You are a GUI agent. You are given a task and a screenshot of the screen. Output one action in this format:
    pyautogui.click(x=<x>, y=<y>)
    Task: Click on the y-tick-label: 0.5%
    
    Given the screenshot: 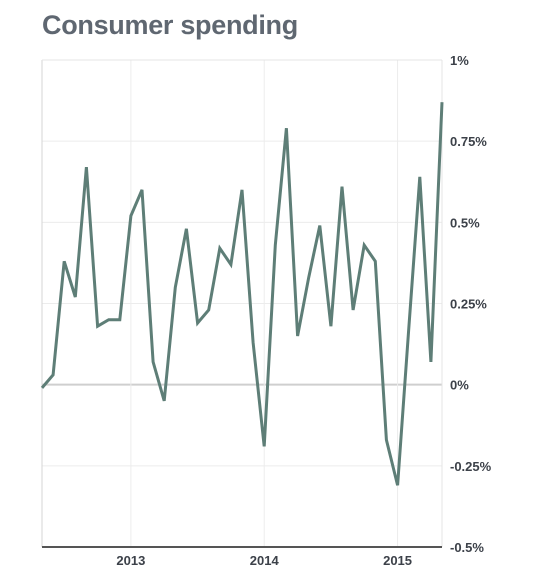 What is the action you would take?
    pyautogui.click(x=465, y=222)
    